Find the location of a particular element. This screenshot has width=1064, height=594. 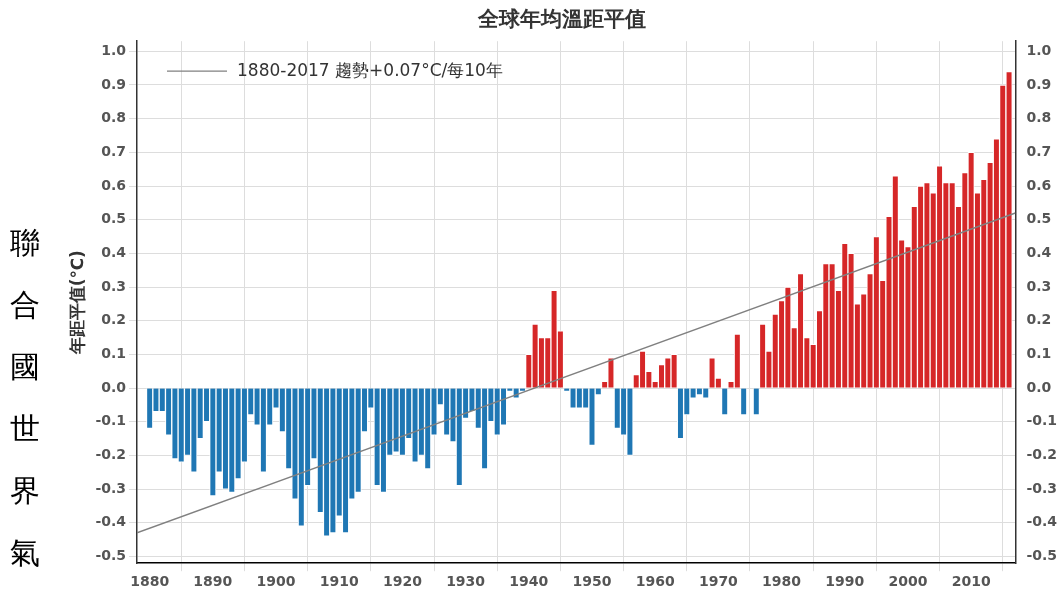

y2-tick-label: 0.6 is located at coordinates (1039, 184).